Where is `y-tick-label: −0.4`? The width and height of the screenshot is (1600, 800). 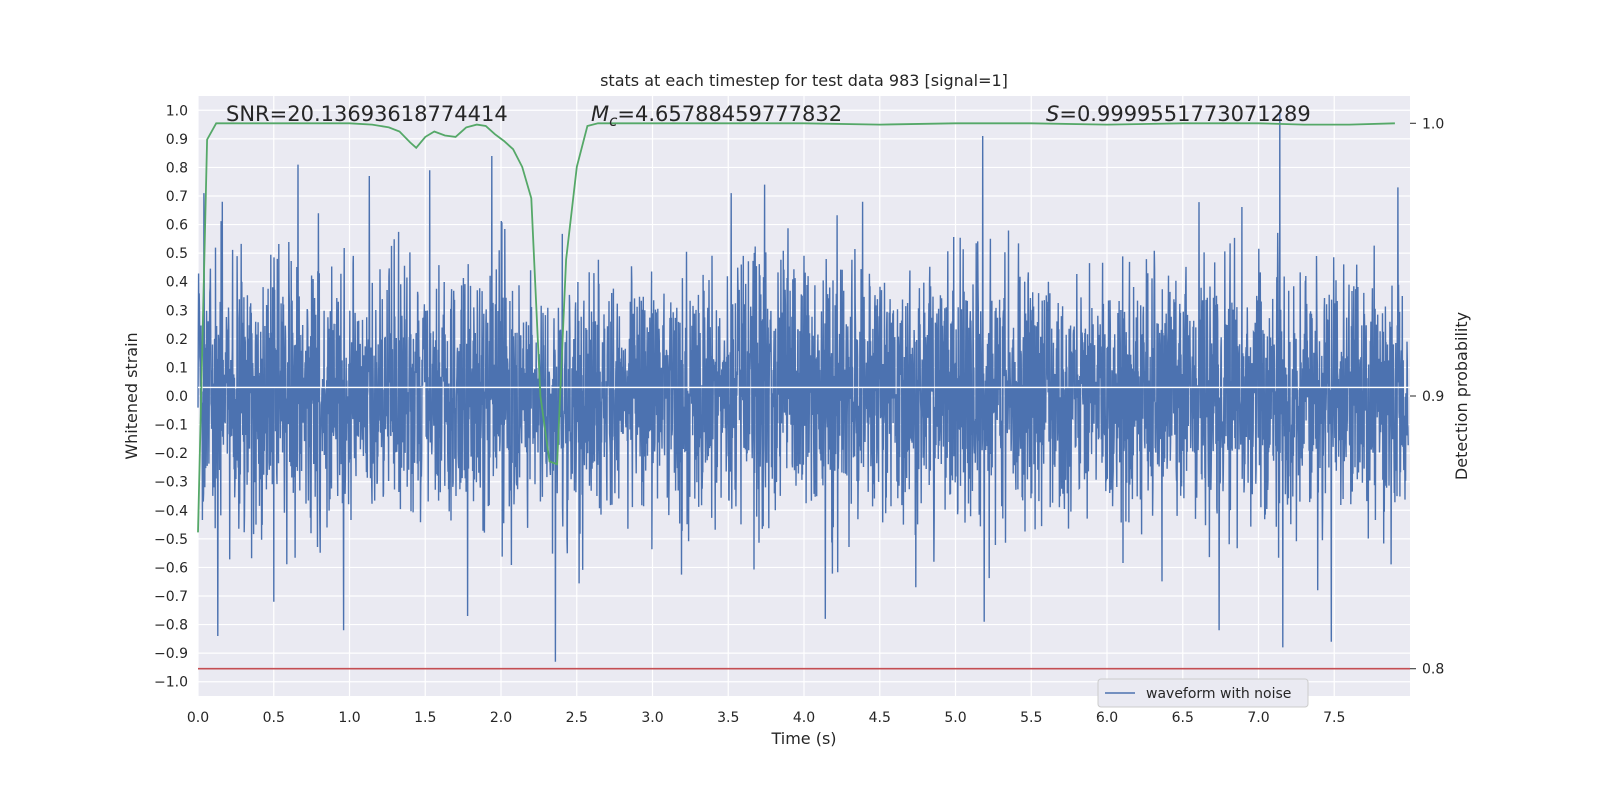 y-tick-label: −0.4 is located at coordinates (171, 511).